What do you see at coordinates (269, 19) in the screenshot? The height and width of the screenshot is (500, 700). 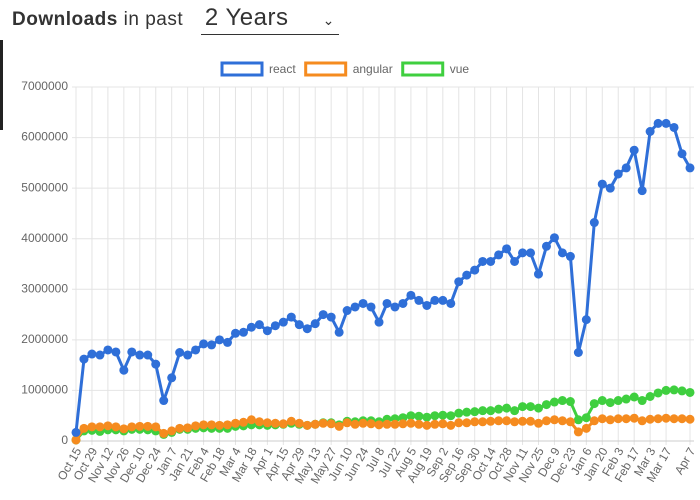 I see `period-select: 2 Years ⌄` at bounding box center [269, 19].